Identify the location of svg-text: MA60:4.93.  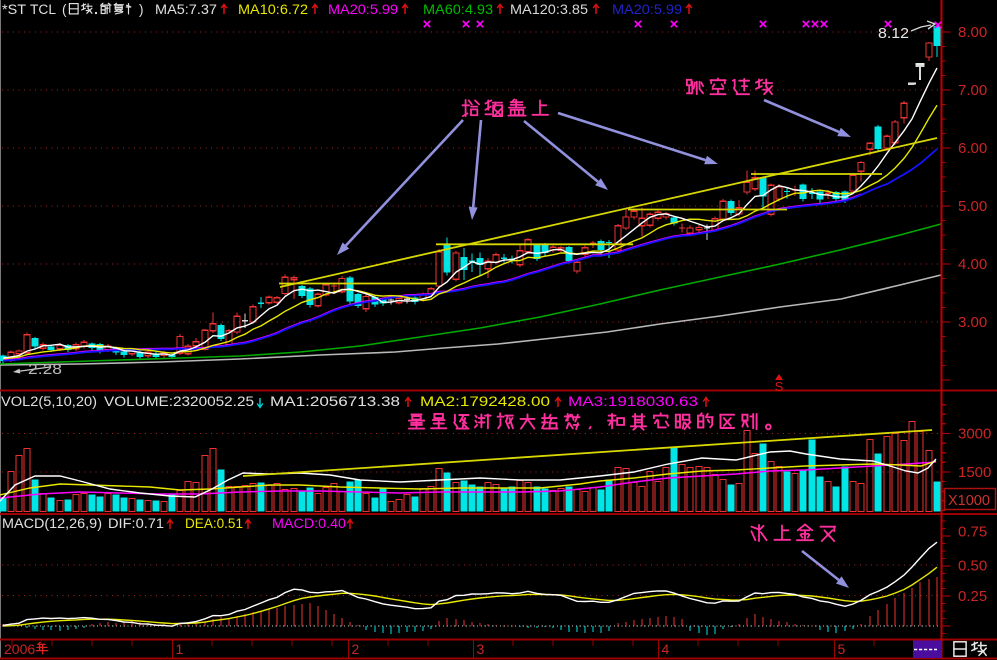
(458, 9).